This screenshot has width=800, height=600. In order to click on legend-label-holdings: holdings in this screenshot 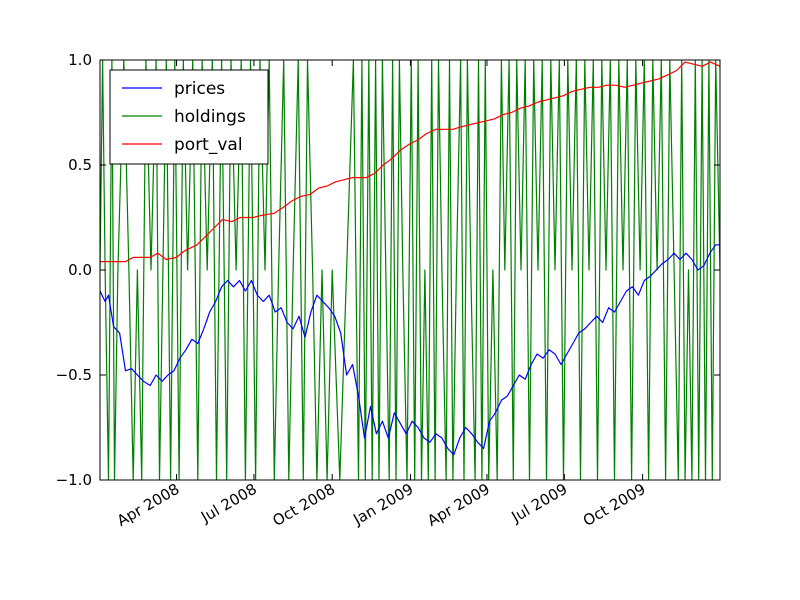, I will do `click(210, 117)`.